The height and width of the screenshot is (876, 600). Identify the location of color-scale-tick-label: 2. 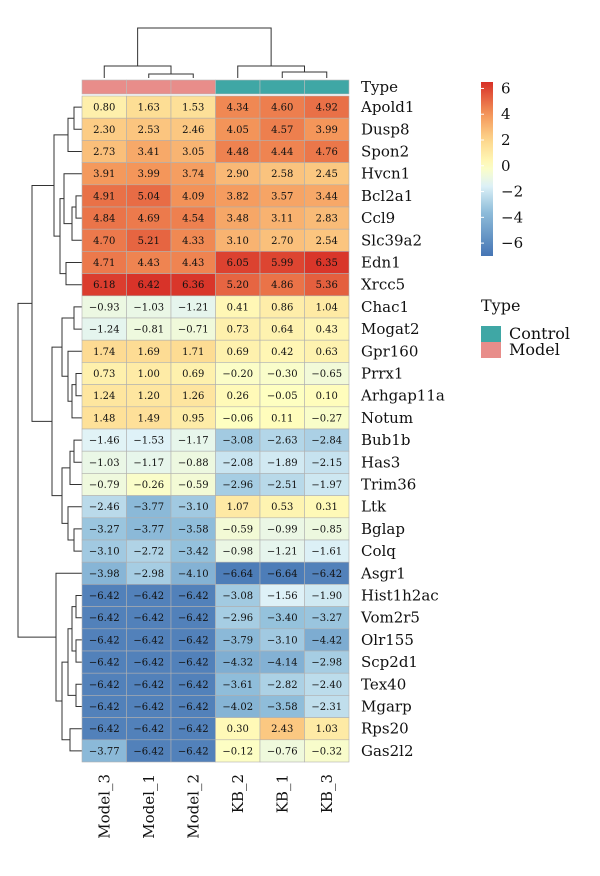
(506, 140).